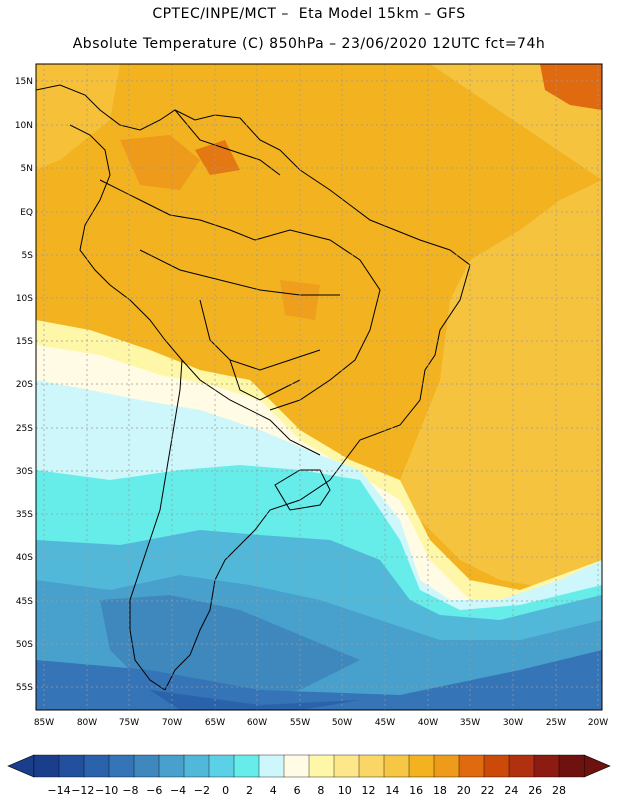 The image size is (618, 800). Describe the element at coordinates (535, 790) in the screenshot. I see `colorbar-label: 26` at that location.